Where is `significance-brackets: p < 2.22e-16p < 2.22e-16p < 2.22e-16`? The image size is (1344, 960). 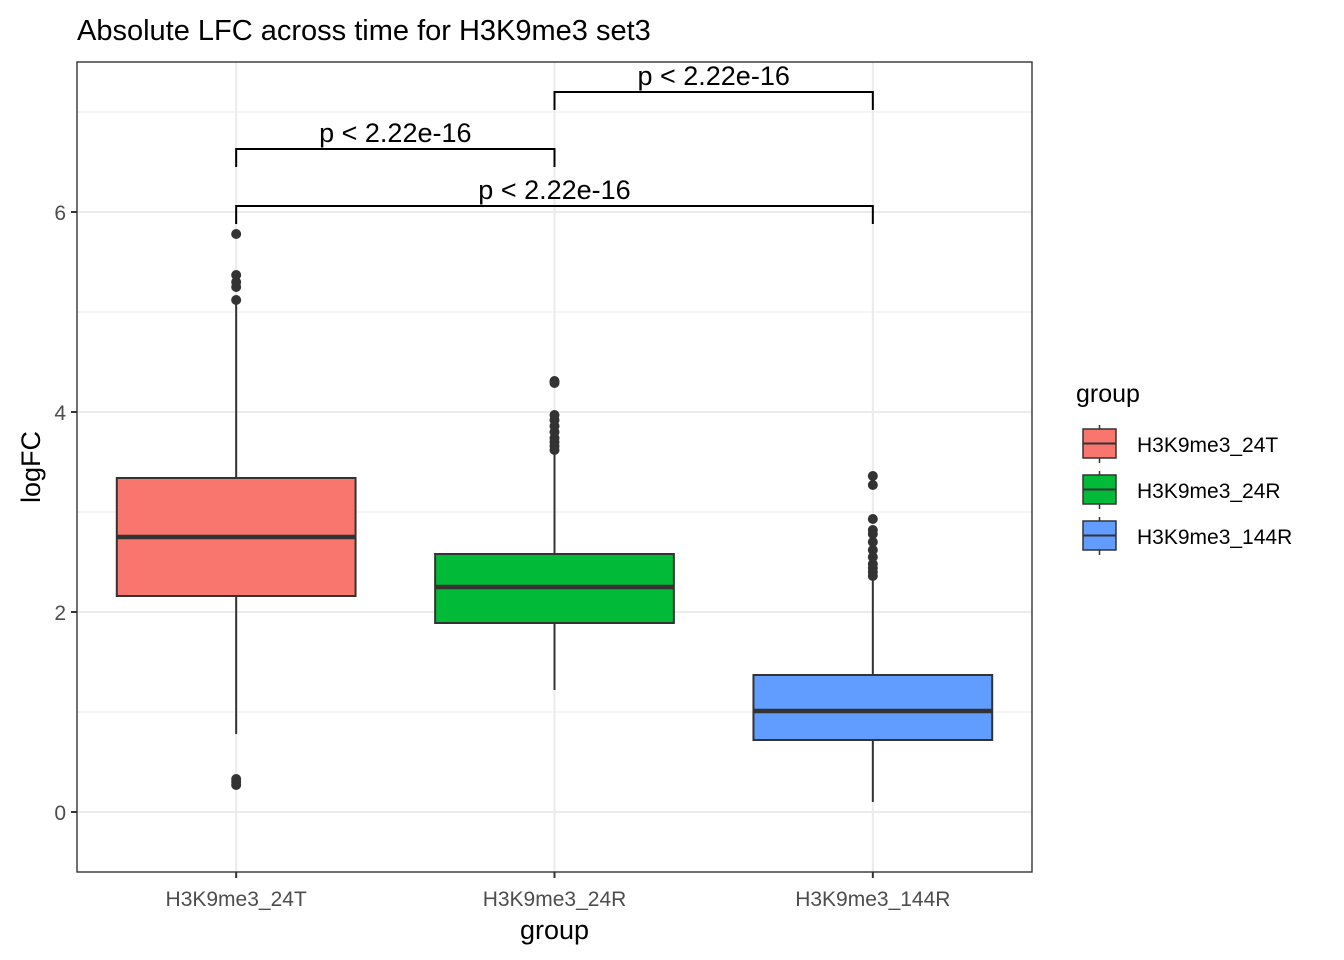
significance-brackets: p < 2.22e-16p < 2.22e-16p < 2.22e-16 is located at coordinates (554, 142).